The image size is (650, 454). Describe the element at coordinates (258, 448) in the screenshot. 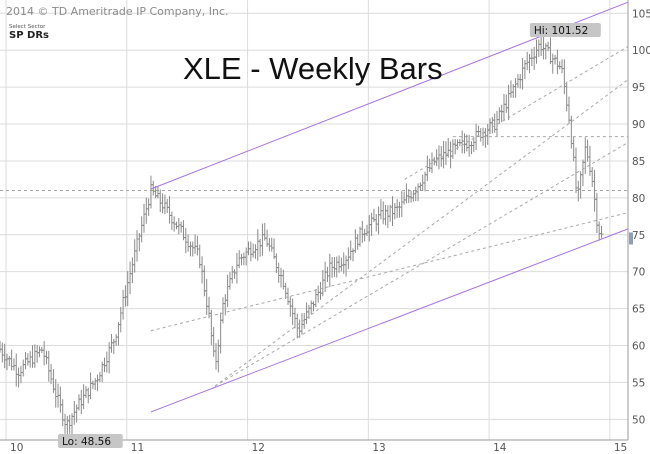

I see `x-tick-label: 12` at that location.